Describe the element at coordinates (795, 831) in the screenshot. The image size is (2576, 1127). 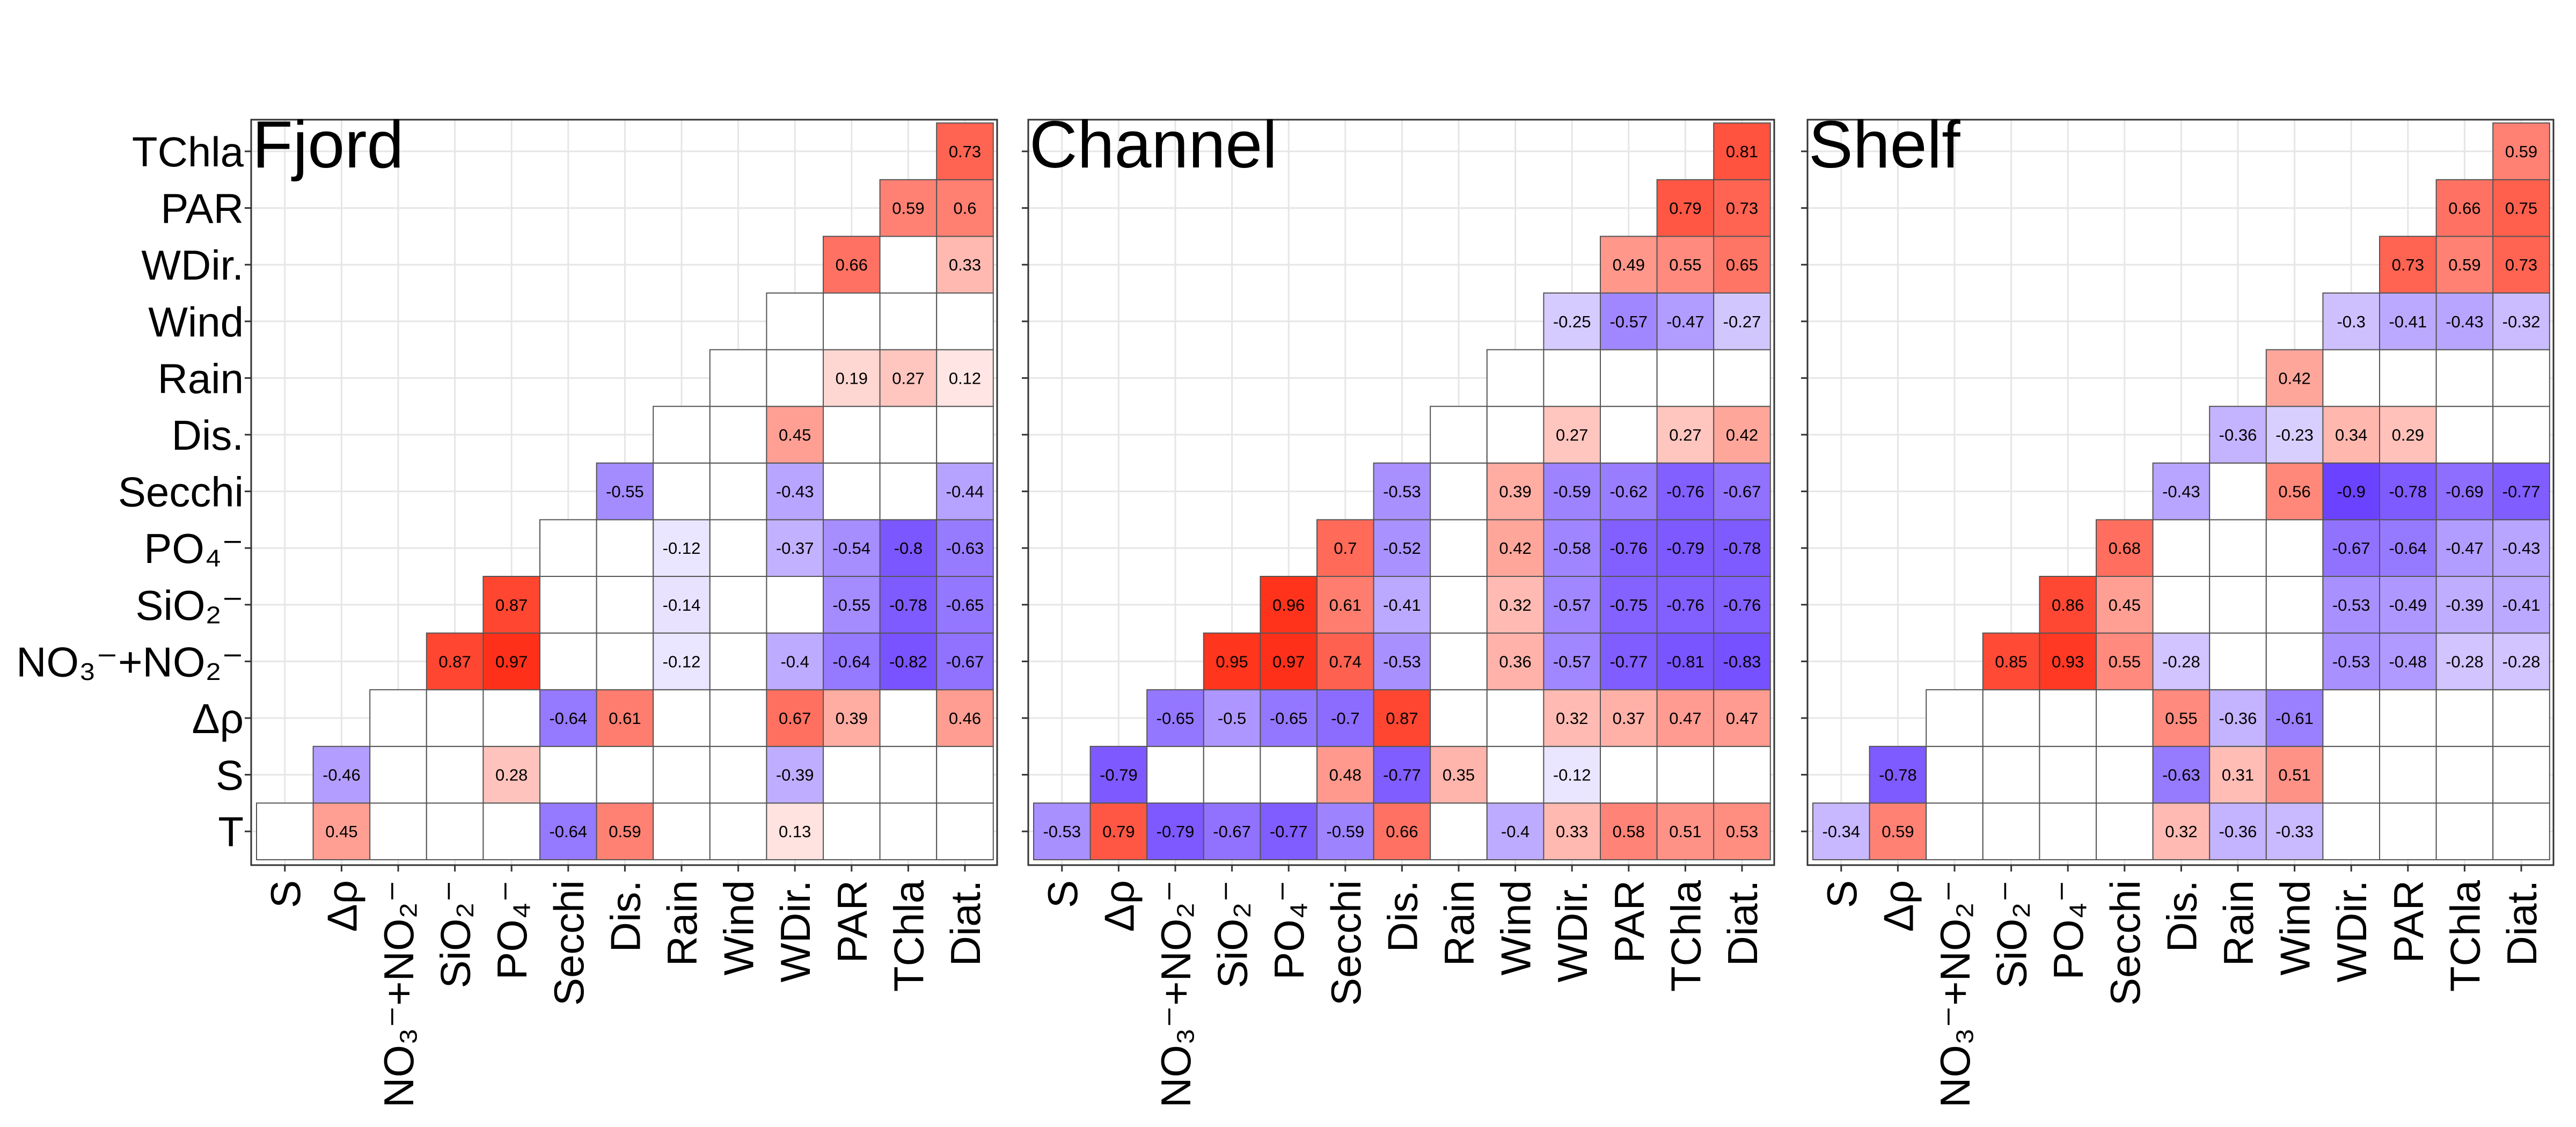
I see `cell-value-label: 0.13` at that location.